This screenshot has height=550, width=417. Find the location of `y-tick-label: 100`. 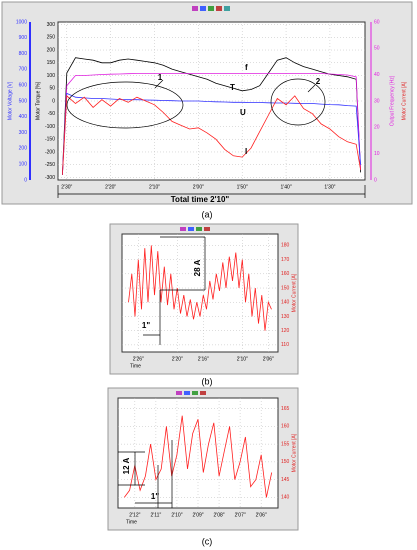

y-tick-label: 100 is located at coordinates (51, 76).